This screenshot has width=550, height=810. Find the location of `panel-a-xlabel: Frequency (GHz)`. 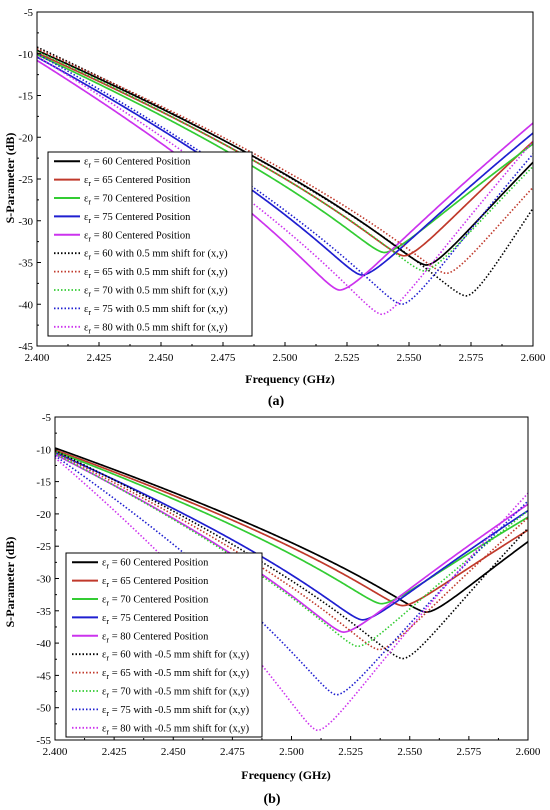

panel-a-xlabel: Frequency (GHz) is located at coordinates (289, 379).